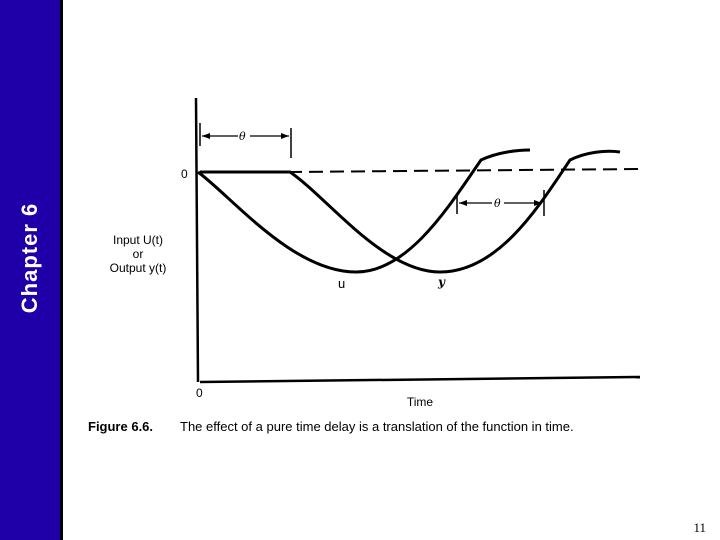 The image size is (720, 540). Describe the element at coordinates (199, 393) in the screenshot. I see `zero-origin-label: 0` at that location.